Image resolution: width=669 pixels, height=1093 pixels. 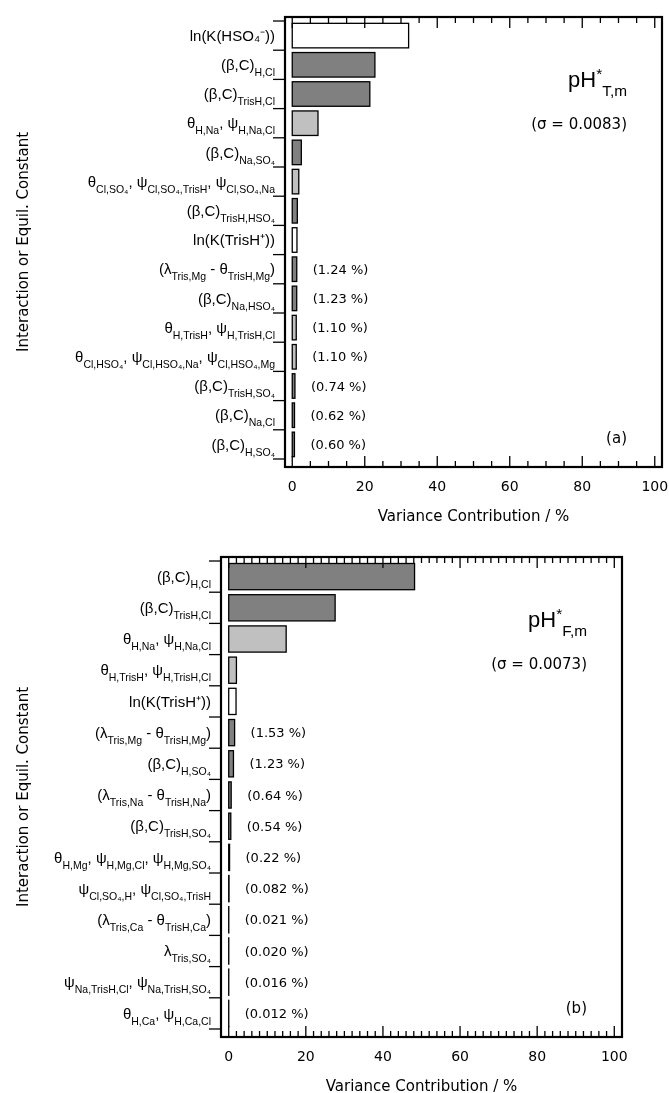 What do you see at coordinates (579, 124) in the screenshot?
I see `annotation: (σ = 0.0083)` at bounding box center [579, 124].